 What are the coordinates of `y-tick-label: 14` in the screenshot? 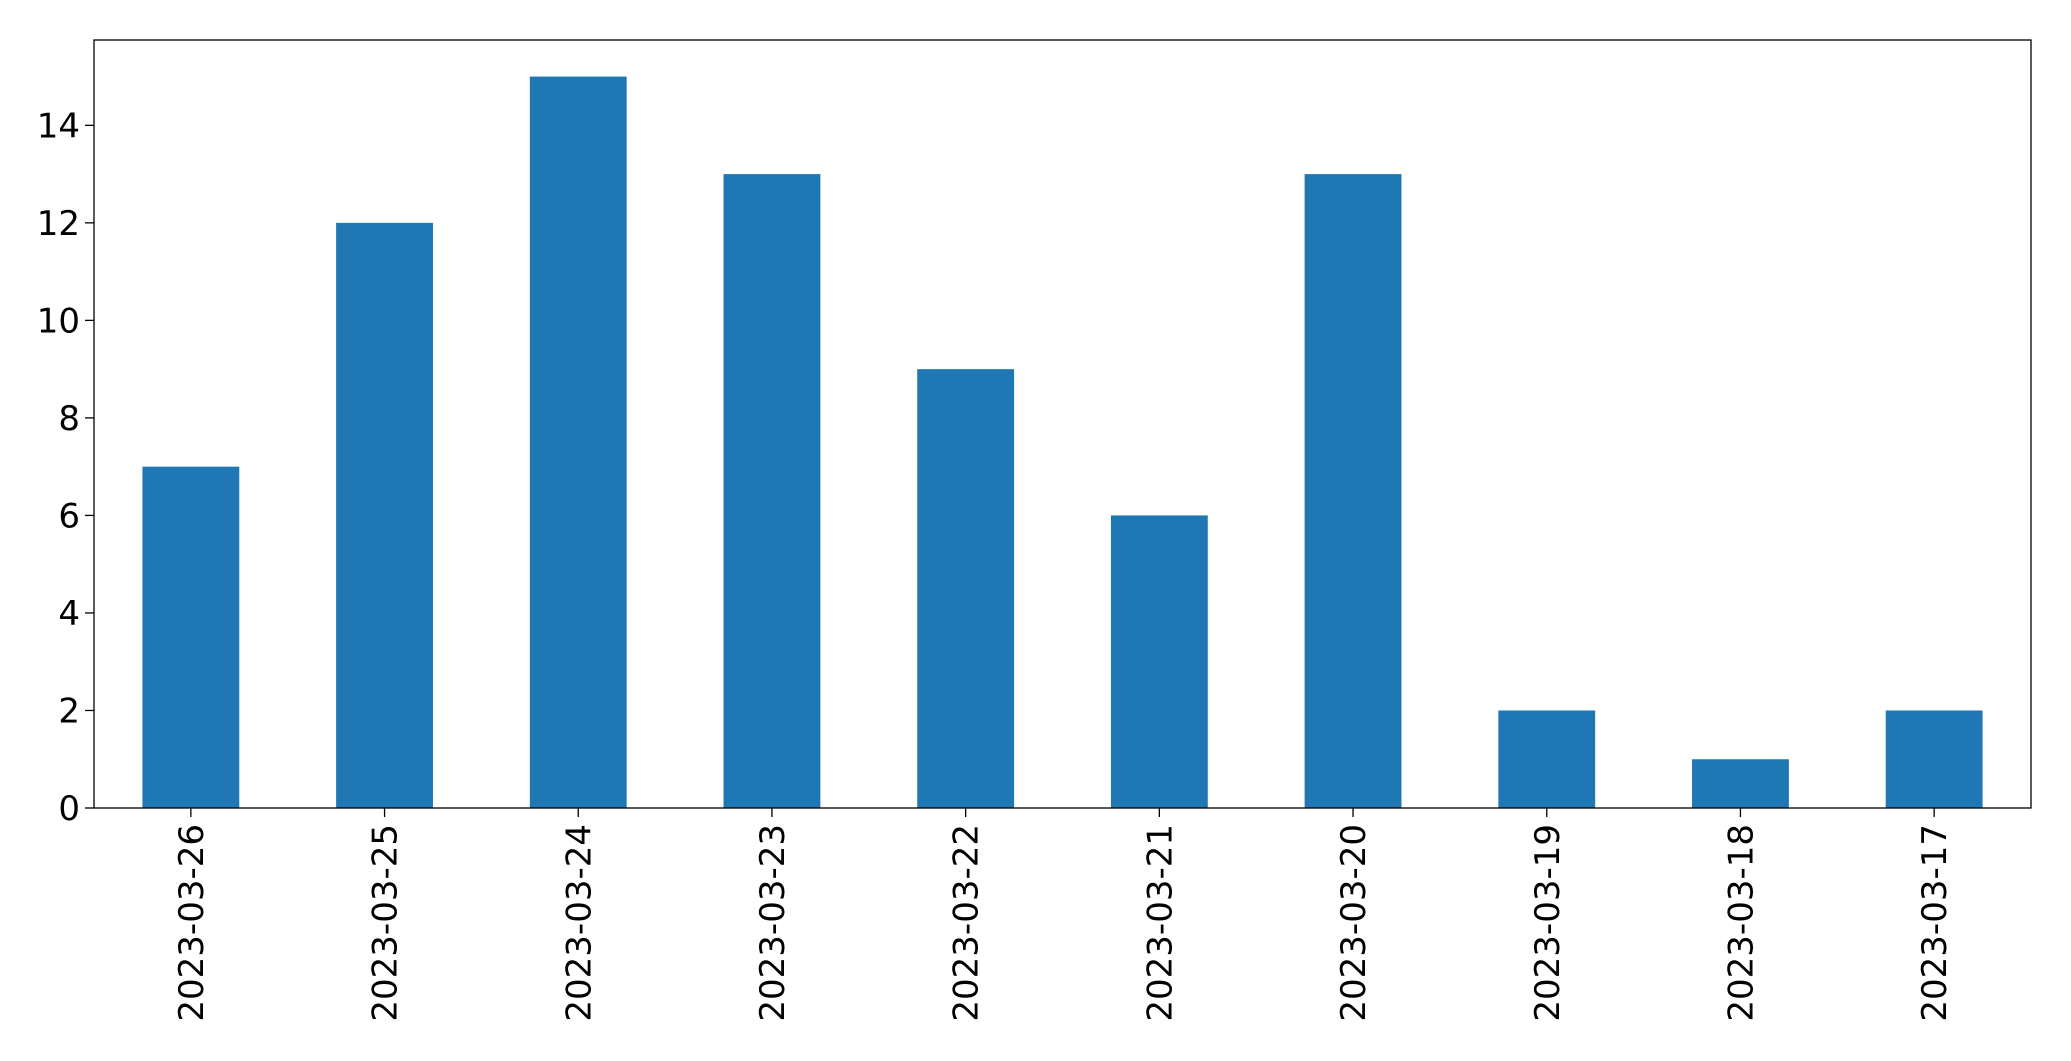 It's located at (58, 126).